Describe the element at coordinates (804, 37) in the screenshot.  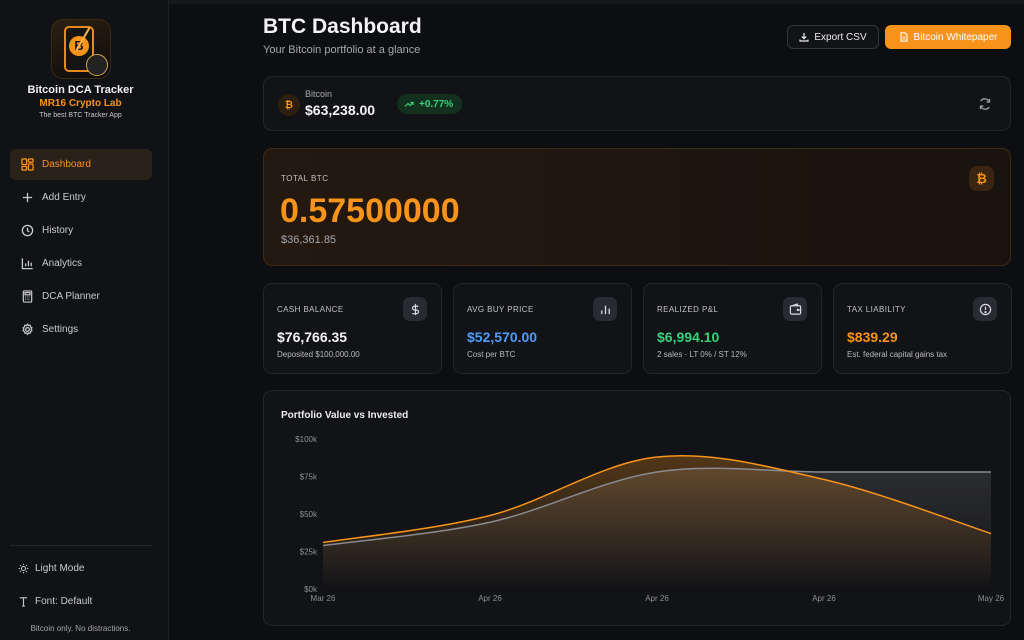
I see `download-icon` at that location.